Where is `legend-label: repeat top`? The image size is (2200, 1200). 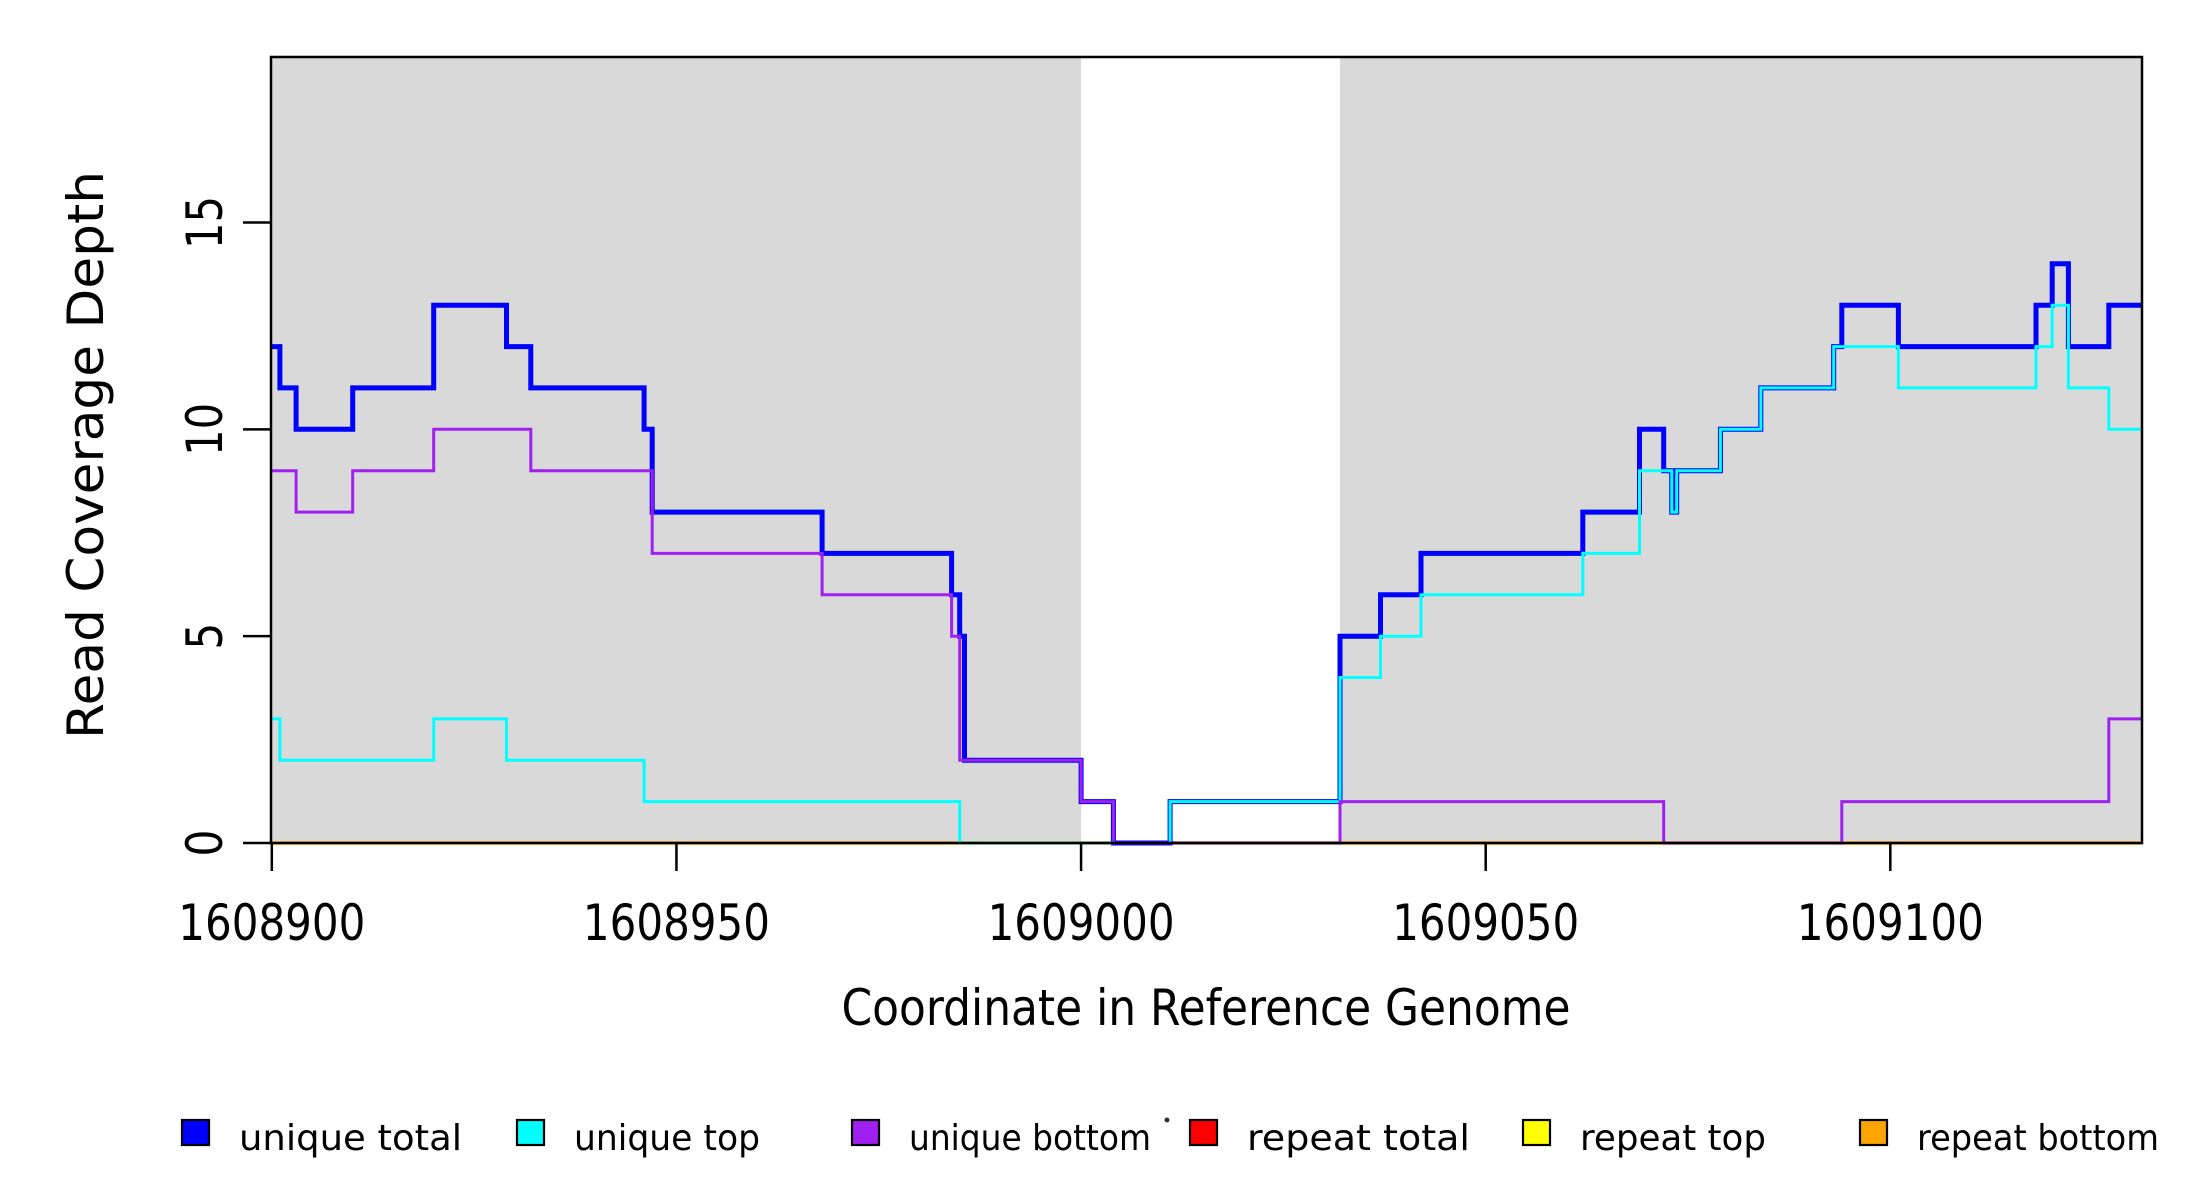 legend-label: repeat top is located at coordinates (1673, 1138).